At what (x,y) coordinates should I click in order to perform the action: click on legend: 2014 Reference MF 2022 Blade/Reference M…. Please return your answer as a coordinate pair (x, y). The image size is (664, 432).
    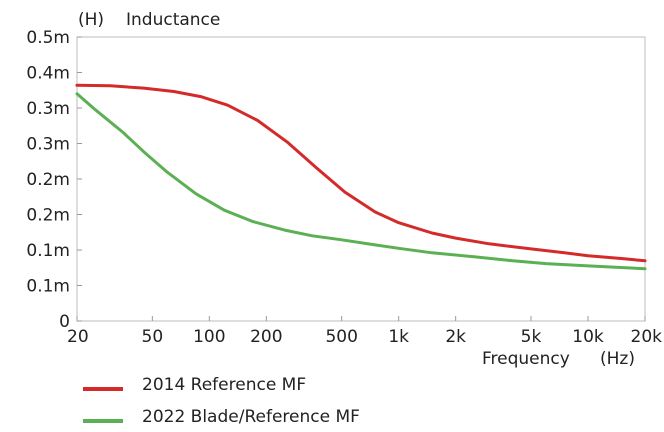
    Looking at the image, I should click on (221, 401).